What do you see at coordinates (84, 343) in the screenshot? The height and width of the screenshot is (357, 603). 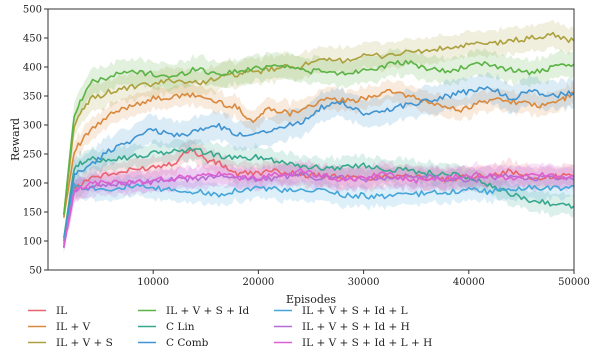 I see `legend-label: IL + V + S` at bounding box center [84, 343].